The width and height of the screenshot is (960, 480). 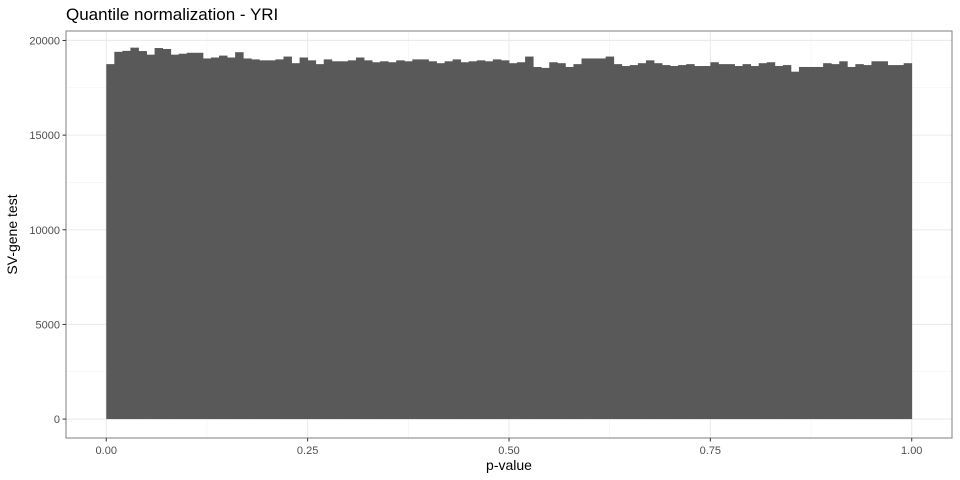 I want to click on y-axis-ticks: 0 5000 10000 15000 20000, so click(x=47, y=230).